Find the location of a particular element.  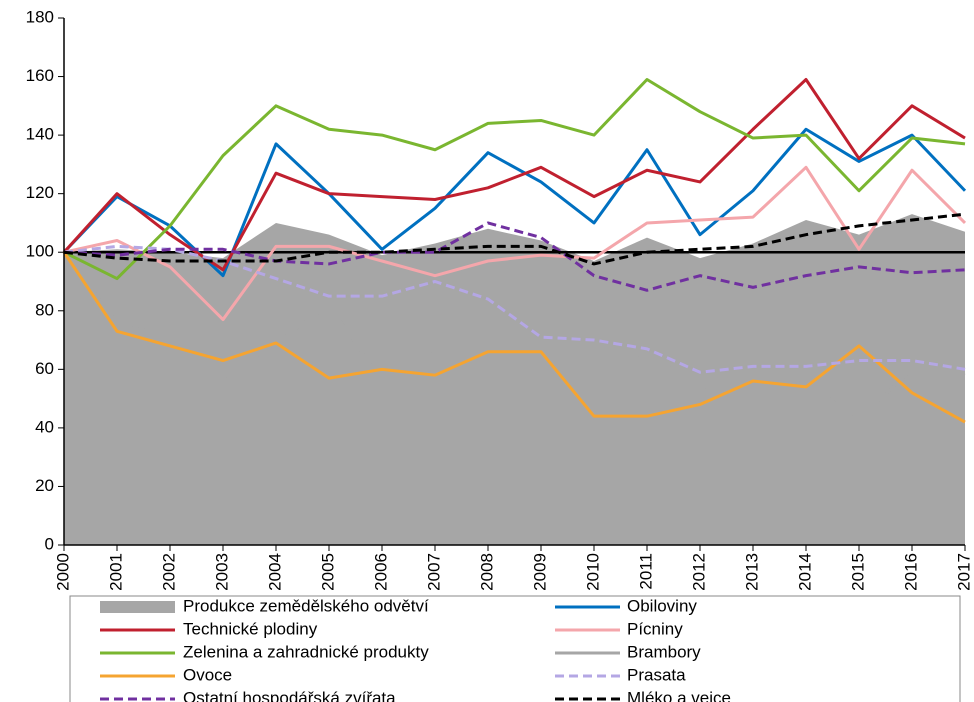

x-tick-label: 2004 is located at coordinates (274, 572).